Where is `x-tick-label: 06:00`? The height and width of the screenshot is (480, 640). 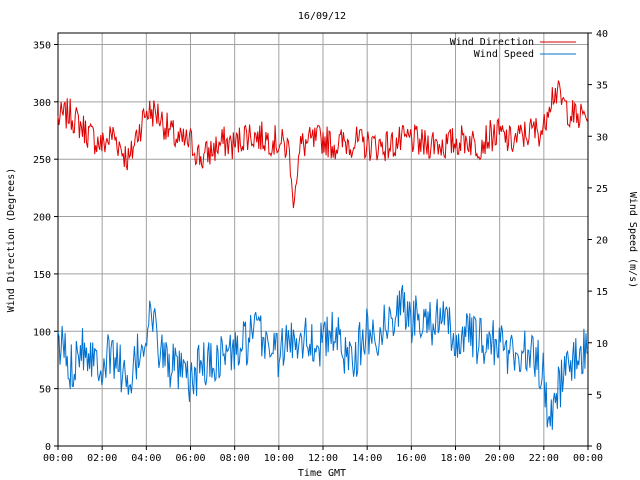
x-tick-label: 06:00 is located at coordinates (190, 458).